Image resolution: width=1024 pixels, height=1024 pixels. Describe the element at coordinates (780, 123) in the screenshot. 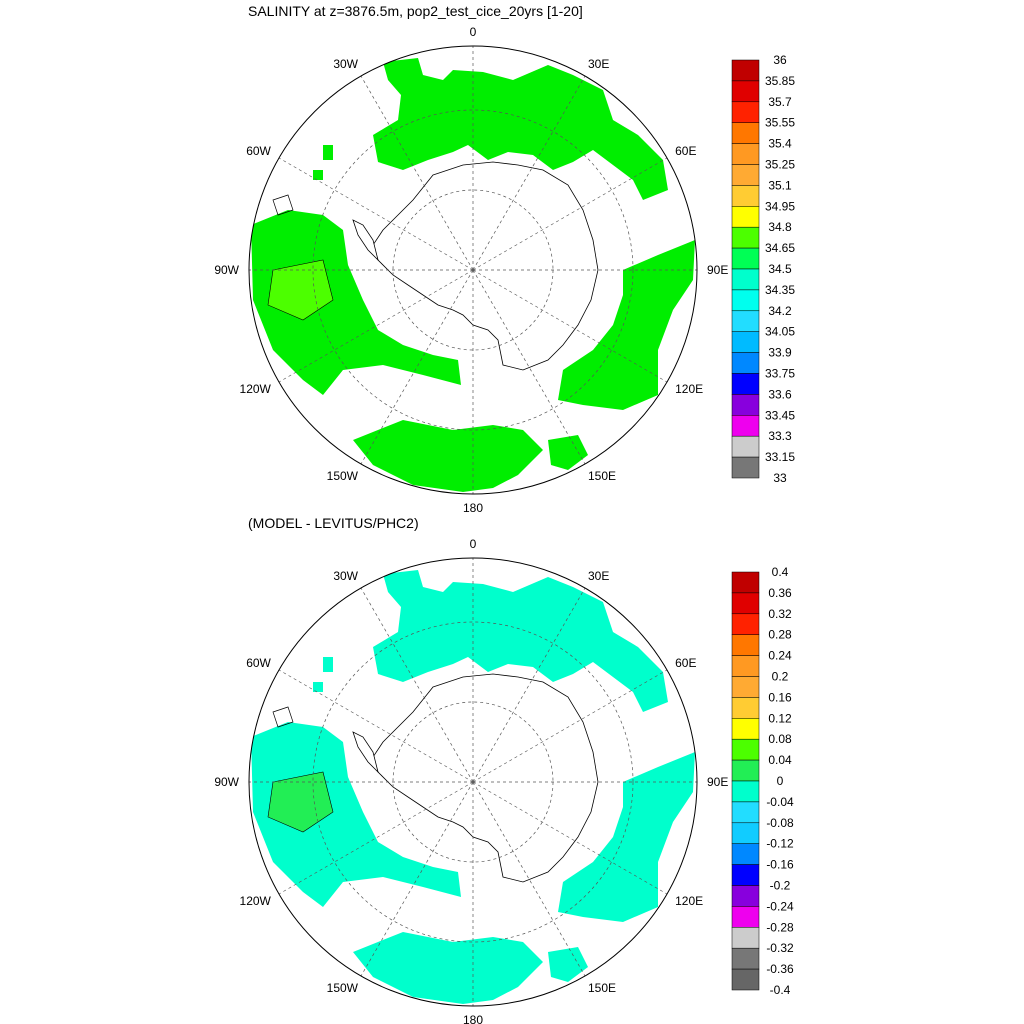

I see `colorbar-tick-label: 35.55` at that location.